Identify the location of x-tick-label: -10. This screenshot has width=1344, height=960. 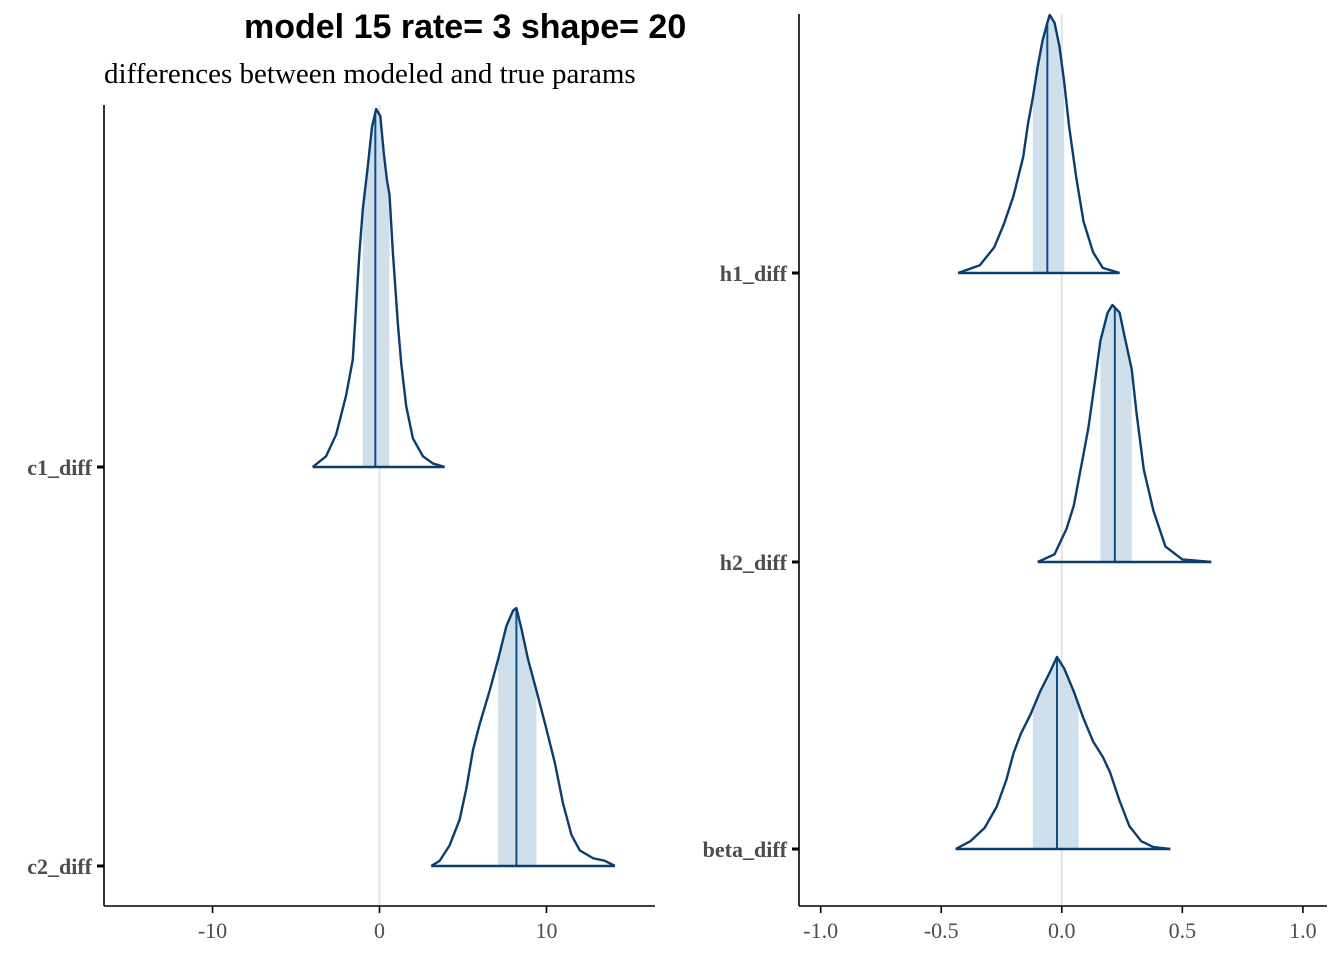
(212, 930).